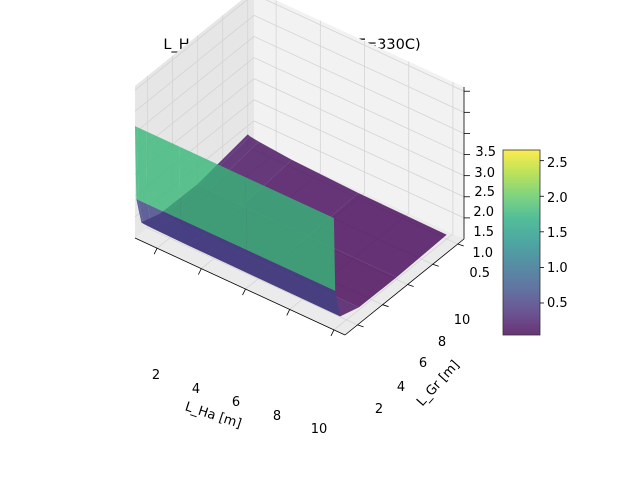  What do you see at coordinates (485, 152) in the screenshot?
I see `z-tick-label: 3.5` at bounding box center [485, 152].